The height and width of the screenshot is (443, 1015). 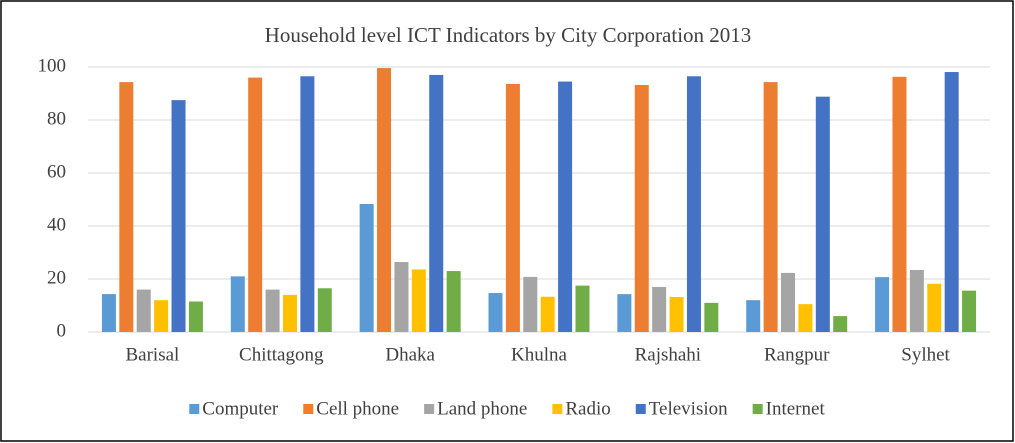 I want to click on y-tick-label: 80, so click(x=56, y=118).